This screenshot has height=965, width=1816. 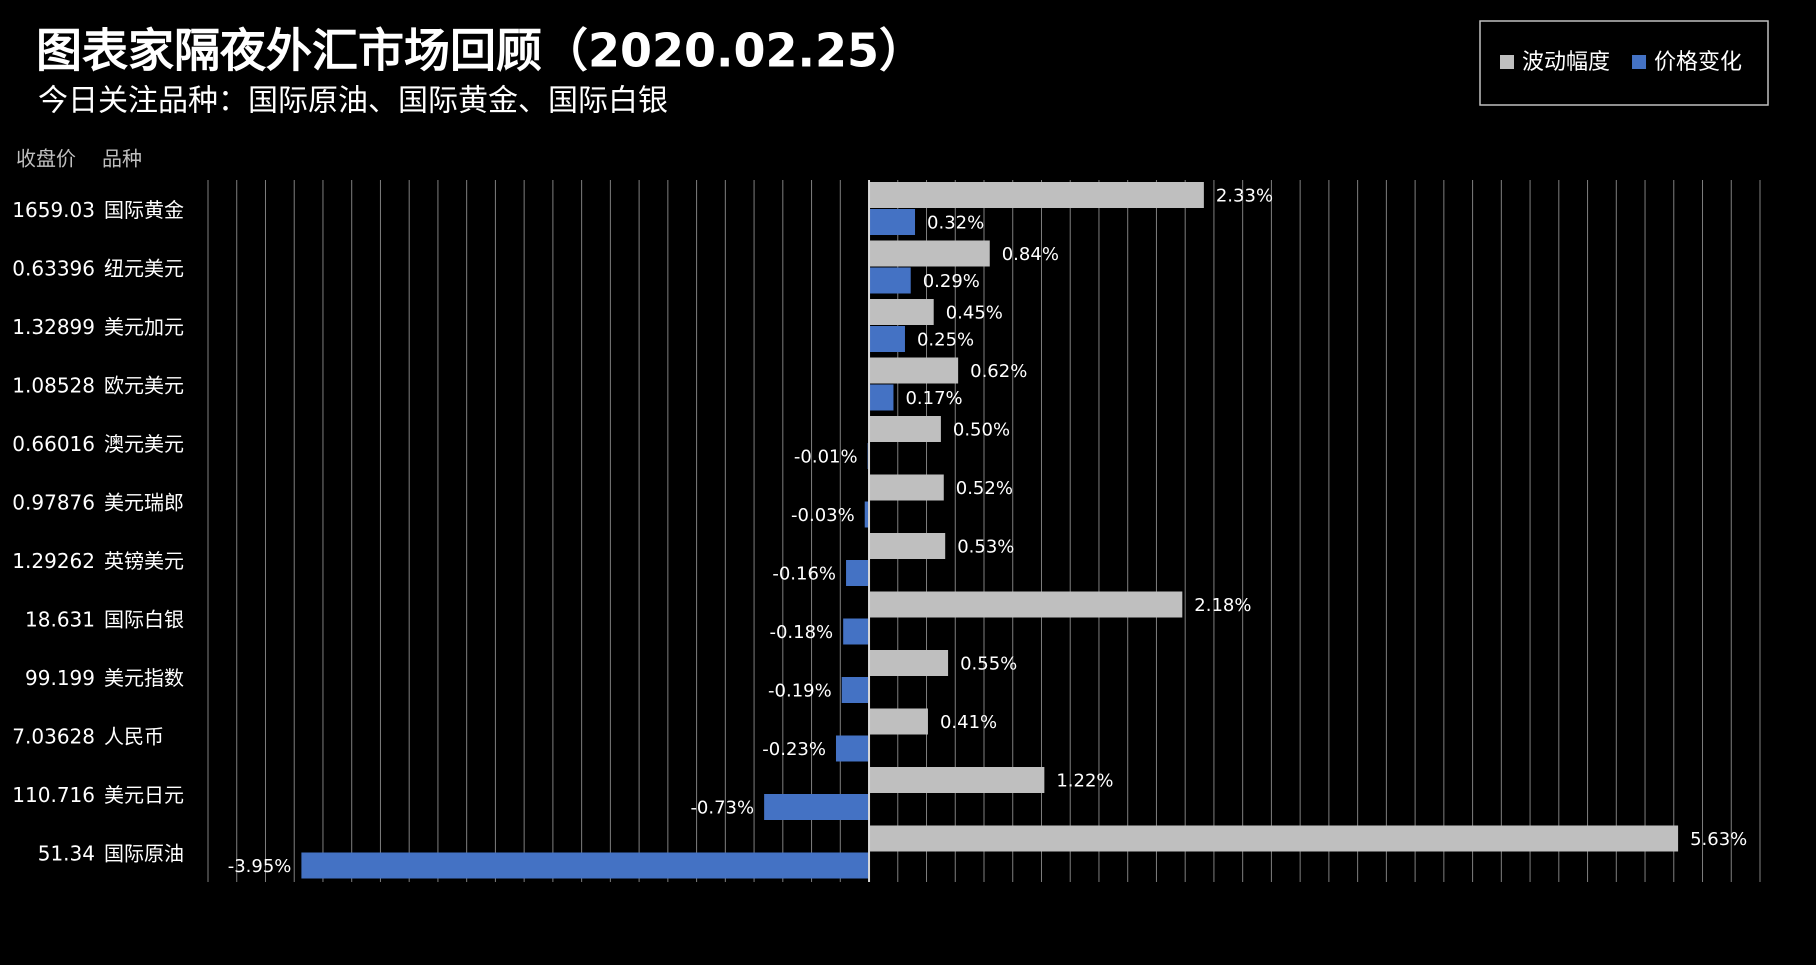 What do you see at coordinates (144, 327) in the screenshot?
I see `category-label: 美元加元` at bounding box center [144, 327].